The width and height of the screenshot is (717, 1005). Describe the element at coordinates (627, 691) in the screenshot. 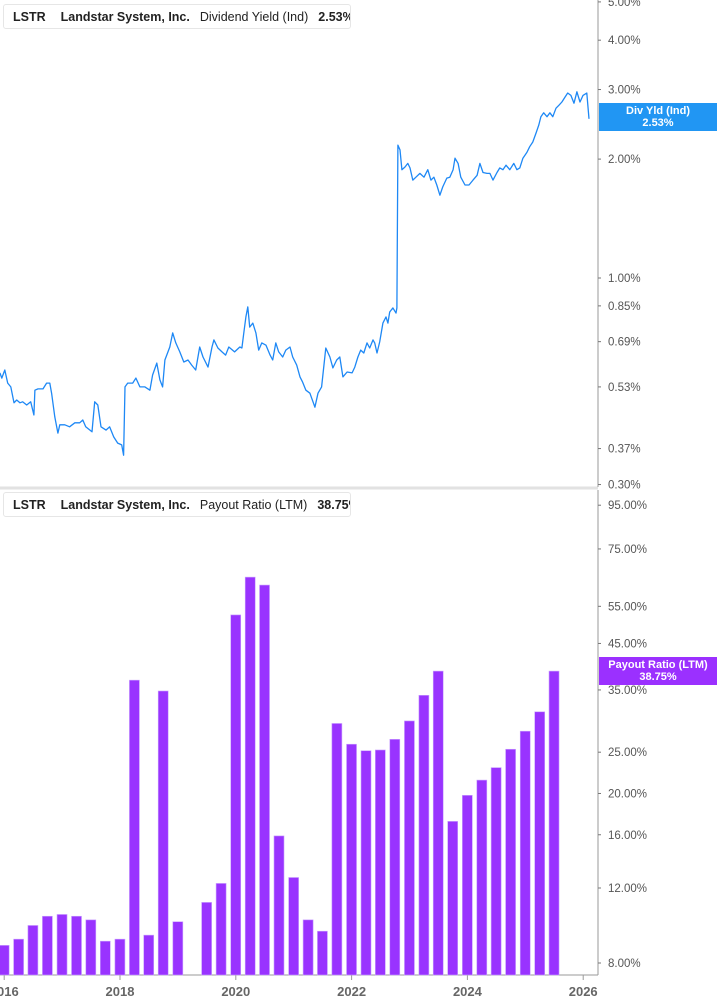

I see `y-tick-label: 35.00%` at that location.